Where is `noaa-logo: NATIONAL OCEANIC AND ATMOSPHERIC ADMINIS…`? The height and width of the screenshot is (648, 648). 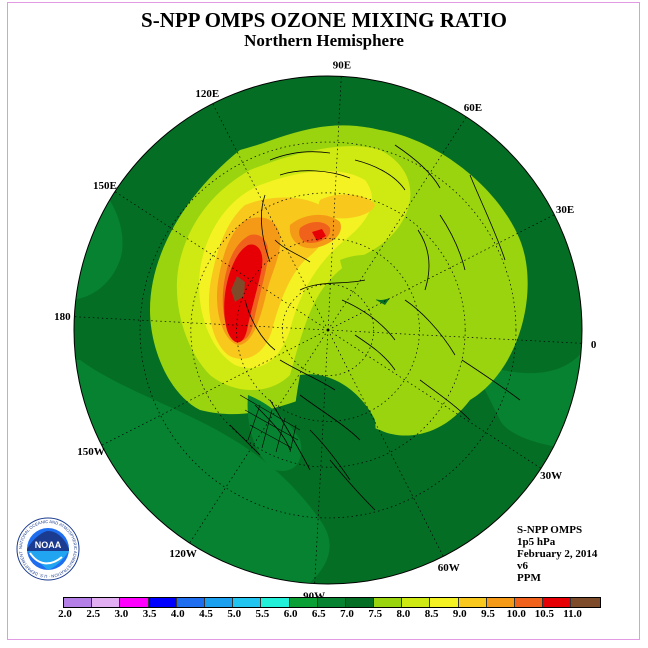
noaa-logo: NATIONAL OCEANIC AND ATMOSPHERIC ADMINIS… is located at coordinates (48, 549).